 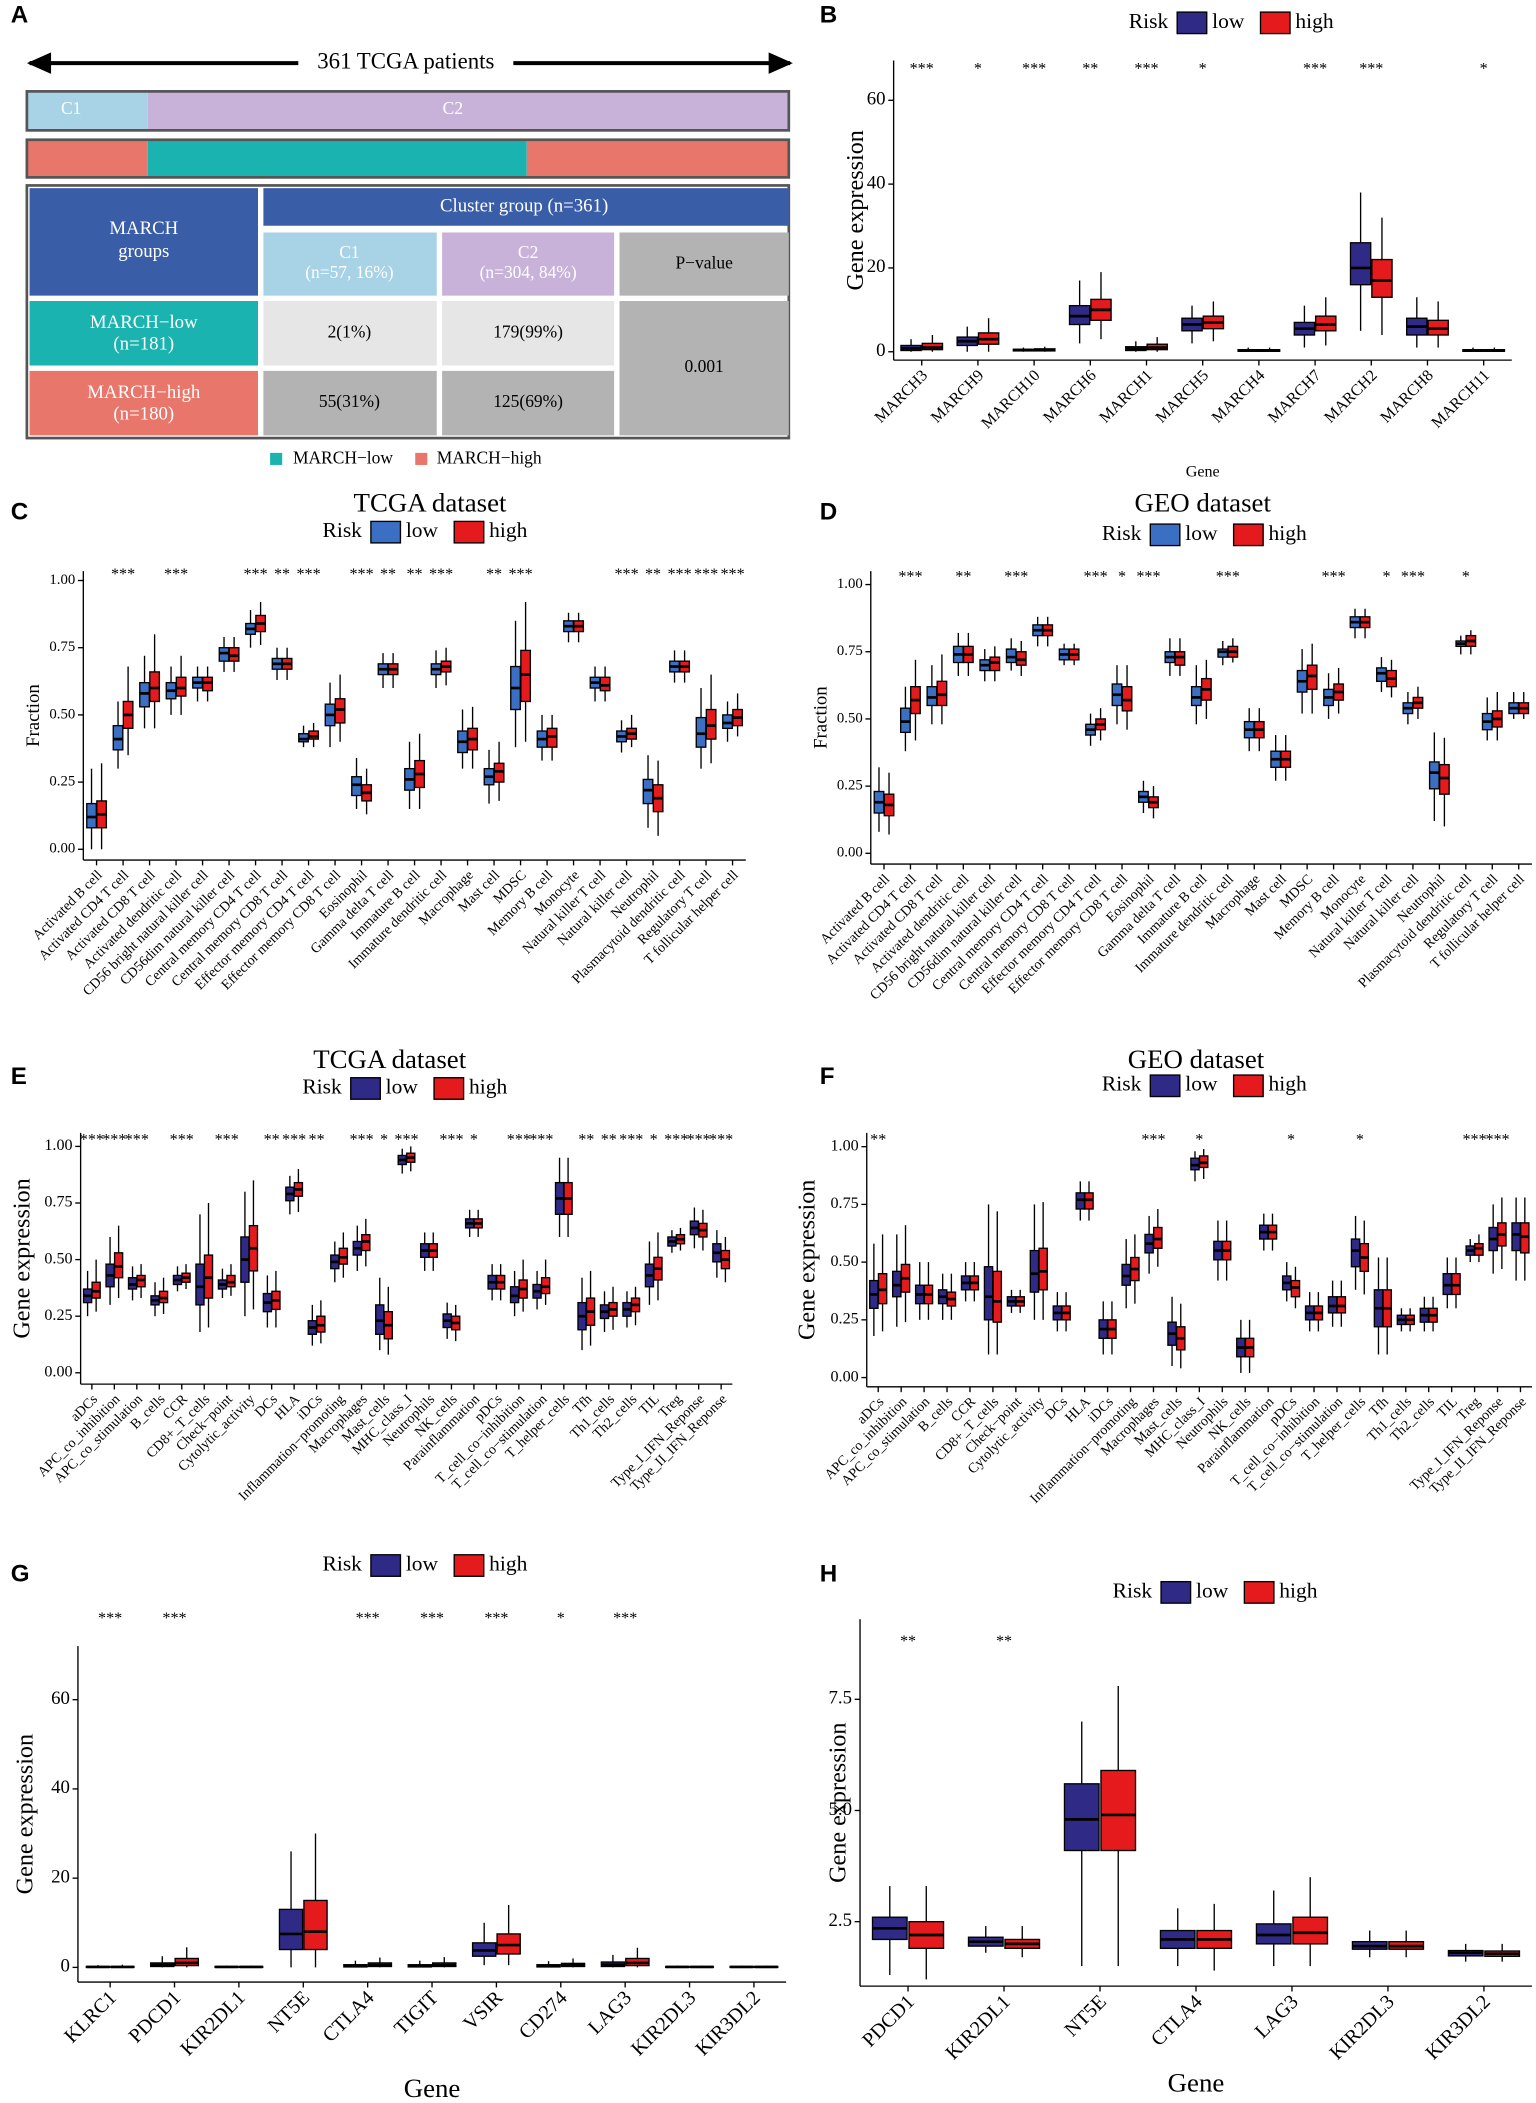 I want to click on y-tick-label: 20, so click(x=876, y=266).